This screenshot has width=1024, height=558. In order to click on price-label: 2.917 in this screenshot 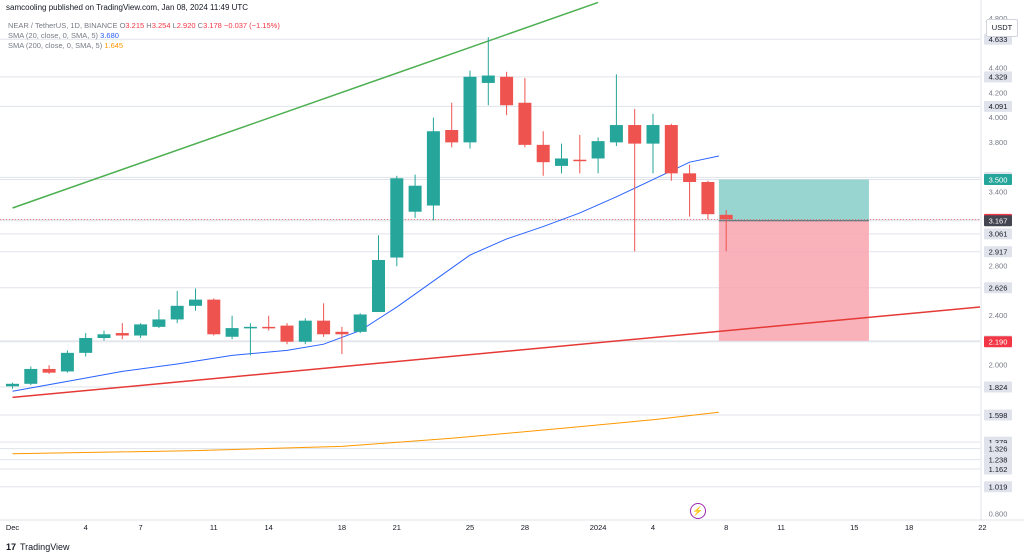, I will do `click(998, 252)`.